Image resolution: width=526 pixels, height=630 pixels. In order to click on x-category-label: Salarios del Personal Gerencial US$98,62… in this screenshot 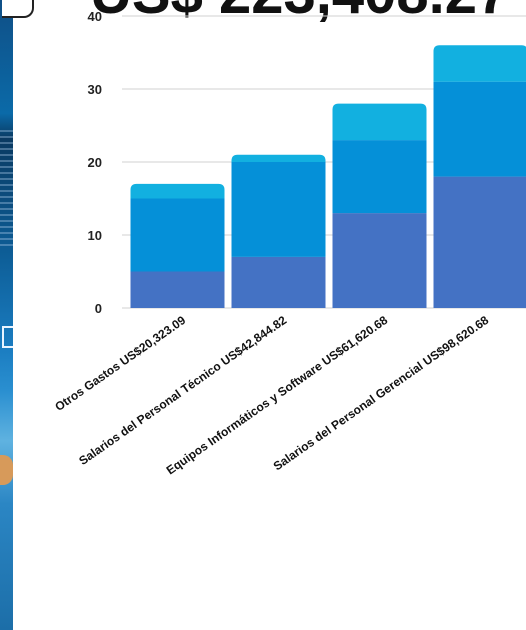, I will do `click(381, 393)`.